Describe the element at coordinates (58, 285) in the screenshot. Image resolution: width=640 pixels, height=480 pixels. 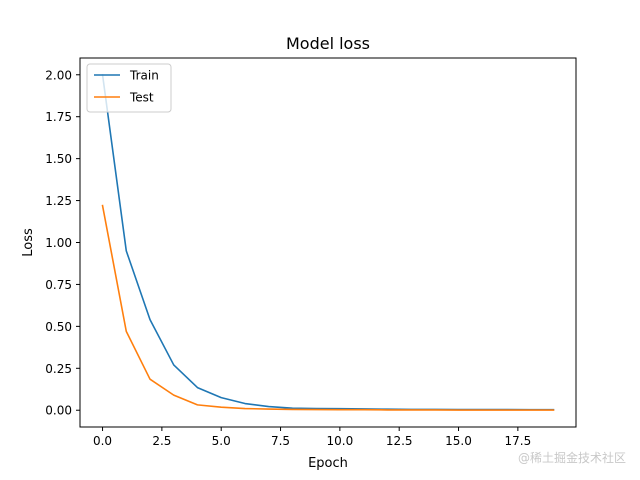
I see `y-tick-label: 0.75` at that location.